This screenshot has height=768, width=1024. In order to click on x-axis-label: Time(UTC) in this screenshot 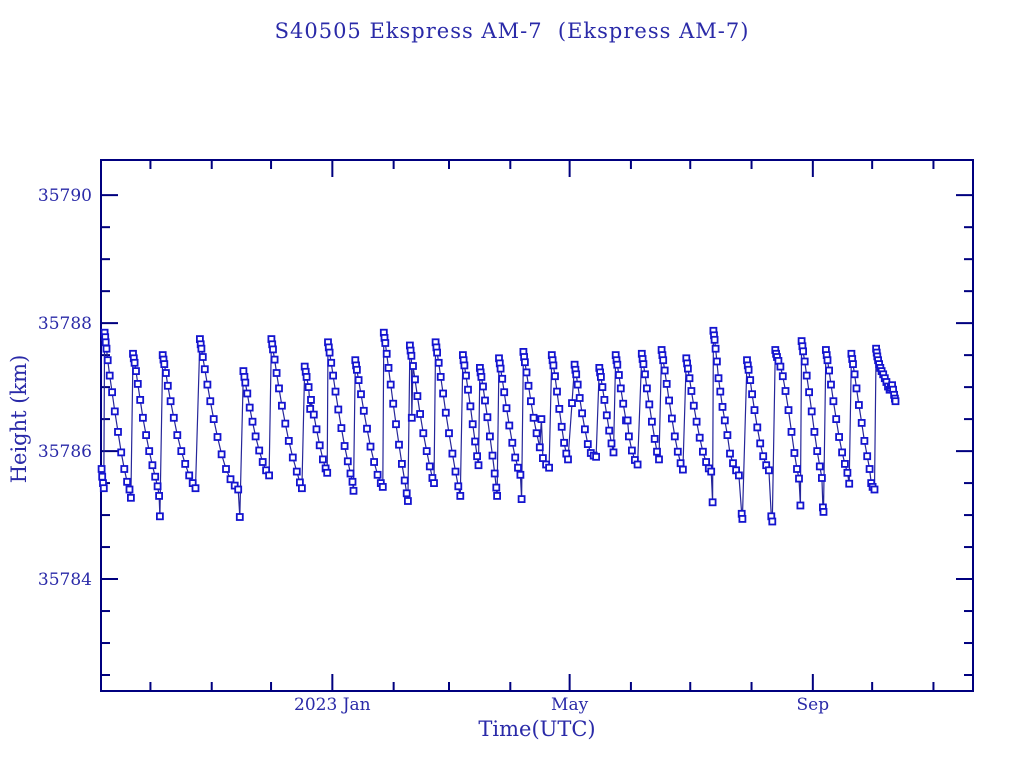, I will do `click(537, 729)`.